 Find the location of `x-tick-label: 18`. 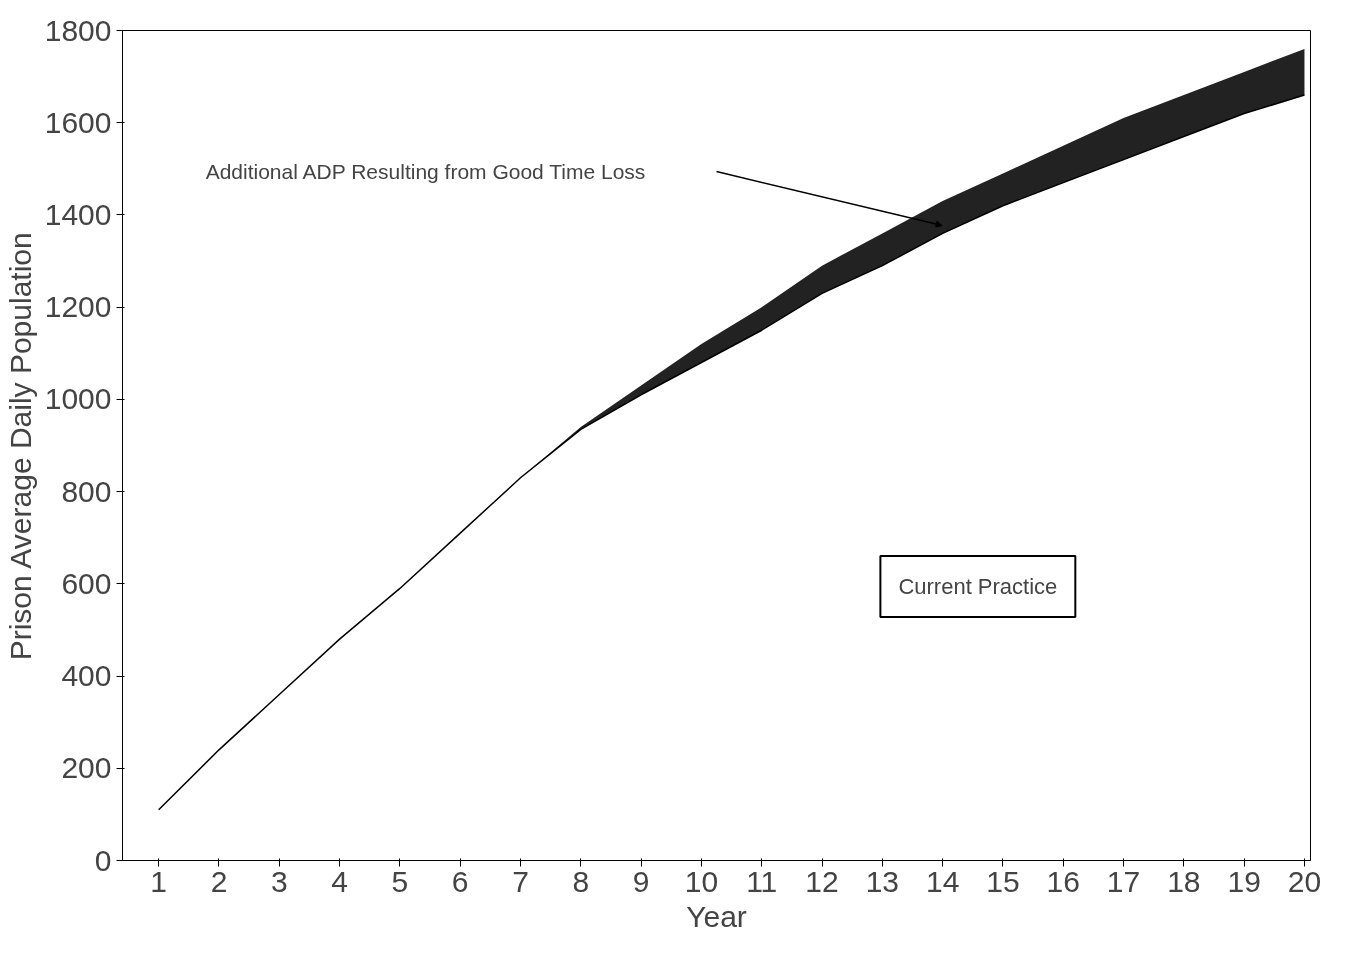

x-tick-label: 18 is located at coordinates (1184, 881).